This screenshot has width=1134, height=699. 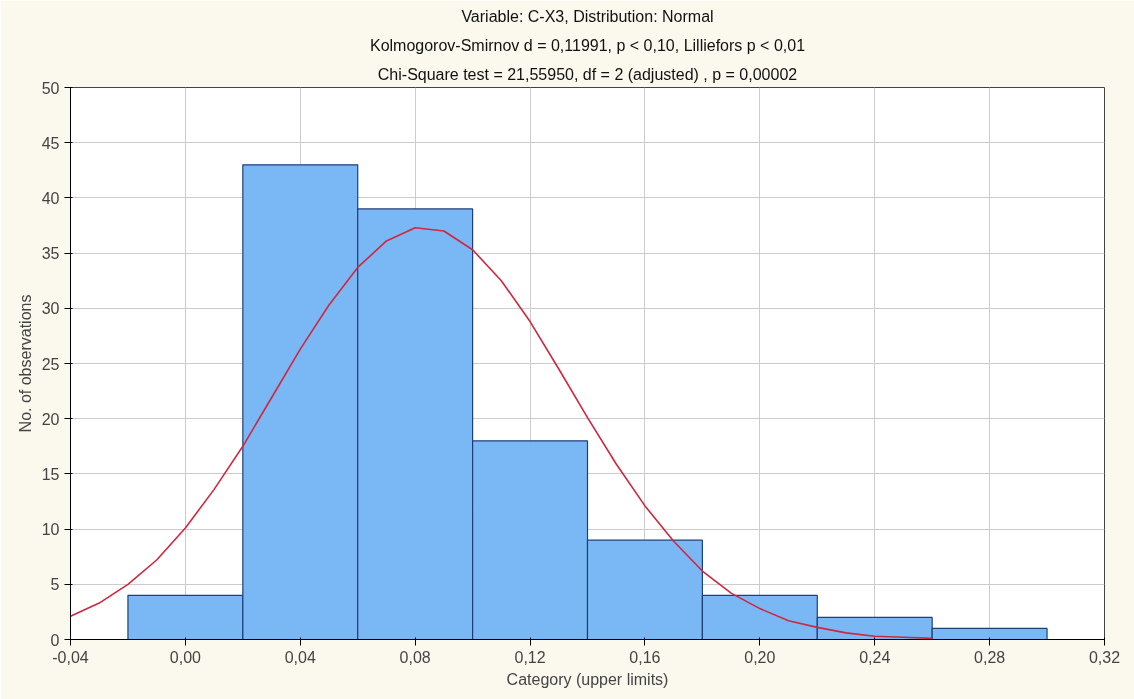 I want to click on x-tick-label: 0,24, so click(x=875, y=657).